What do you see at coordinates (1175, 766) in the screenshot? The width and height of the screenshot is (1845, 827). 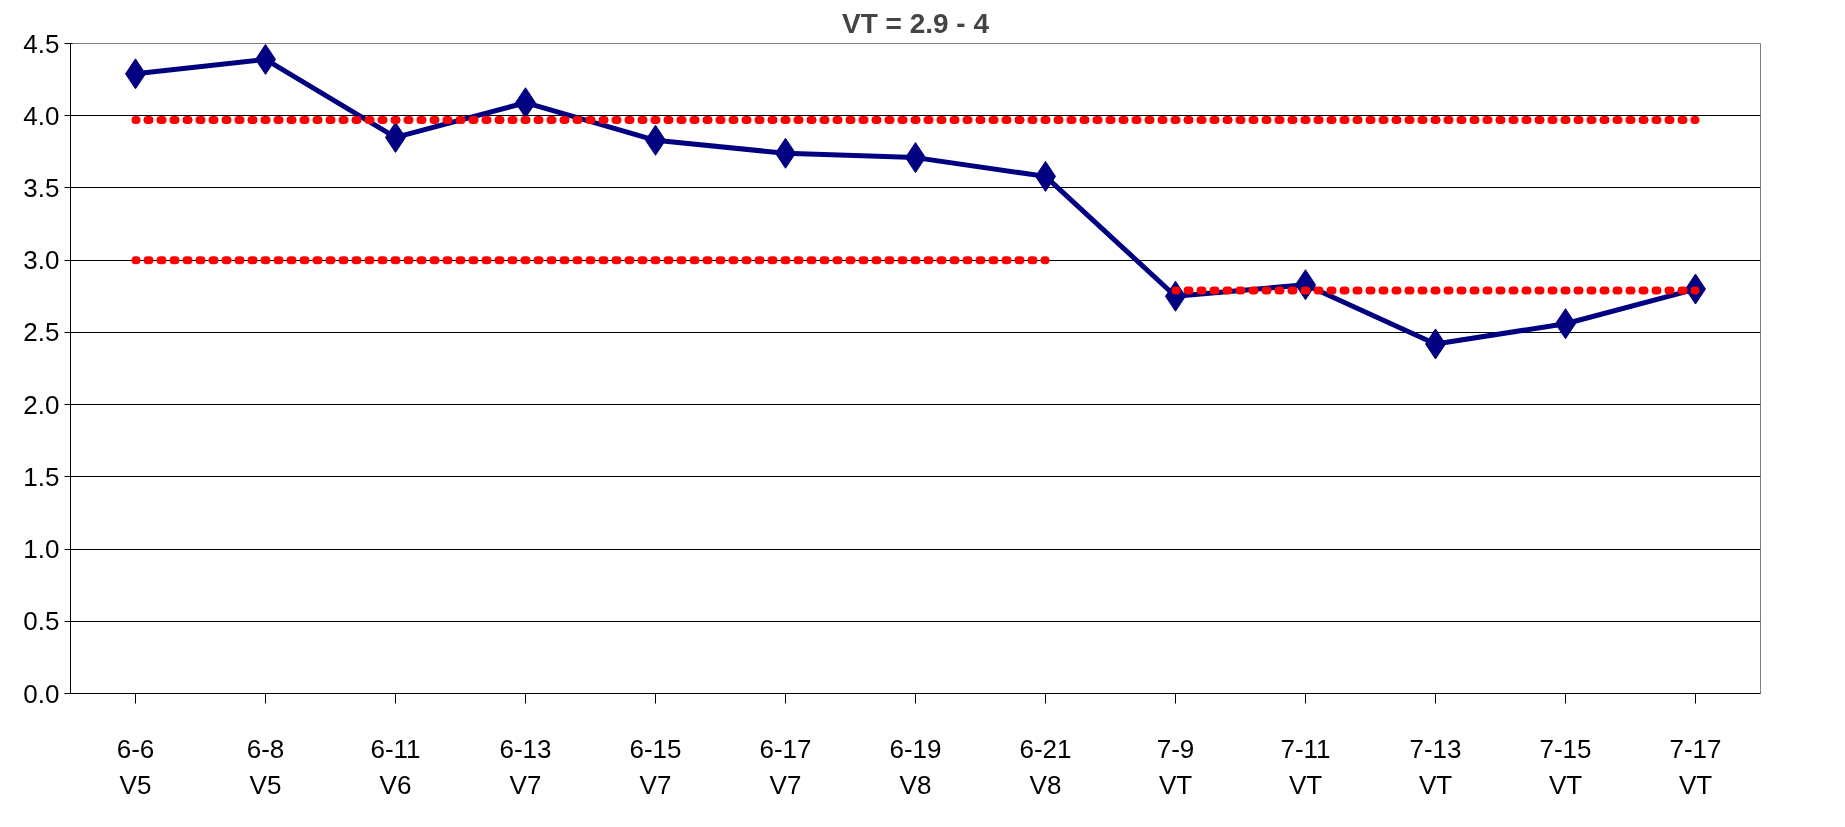 I see `x-tick-label: 7-9 VT` at bounding box center [1175, 766].